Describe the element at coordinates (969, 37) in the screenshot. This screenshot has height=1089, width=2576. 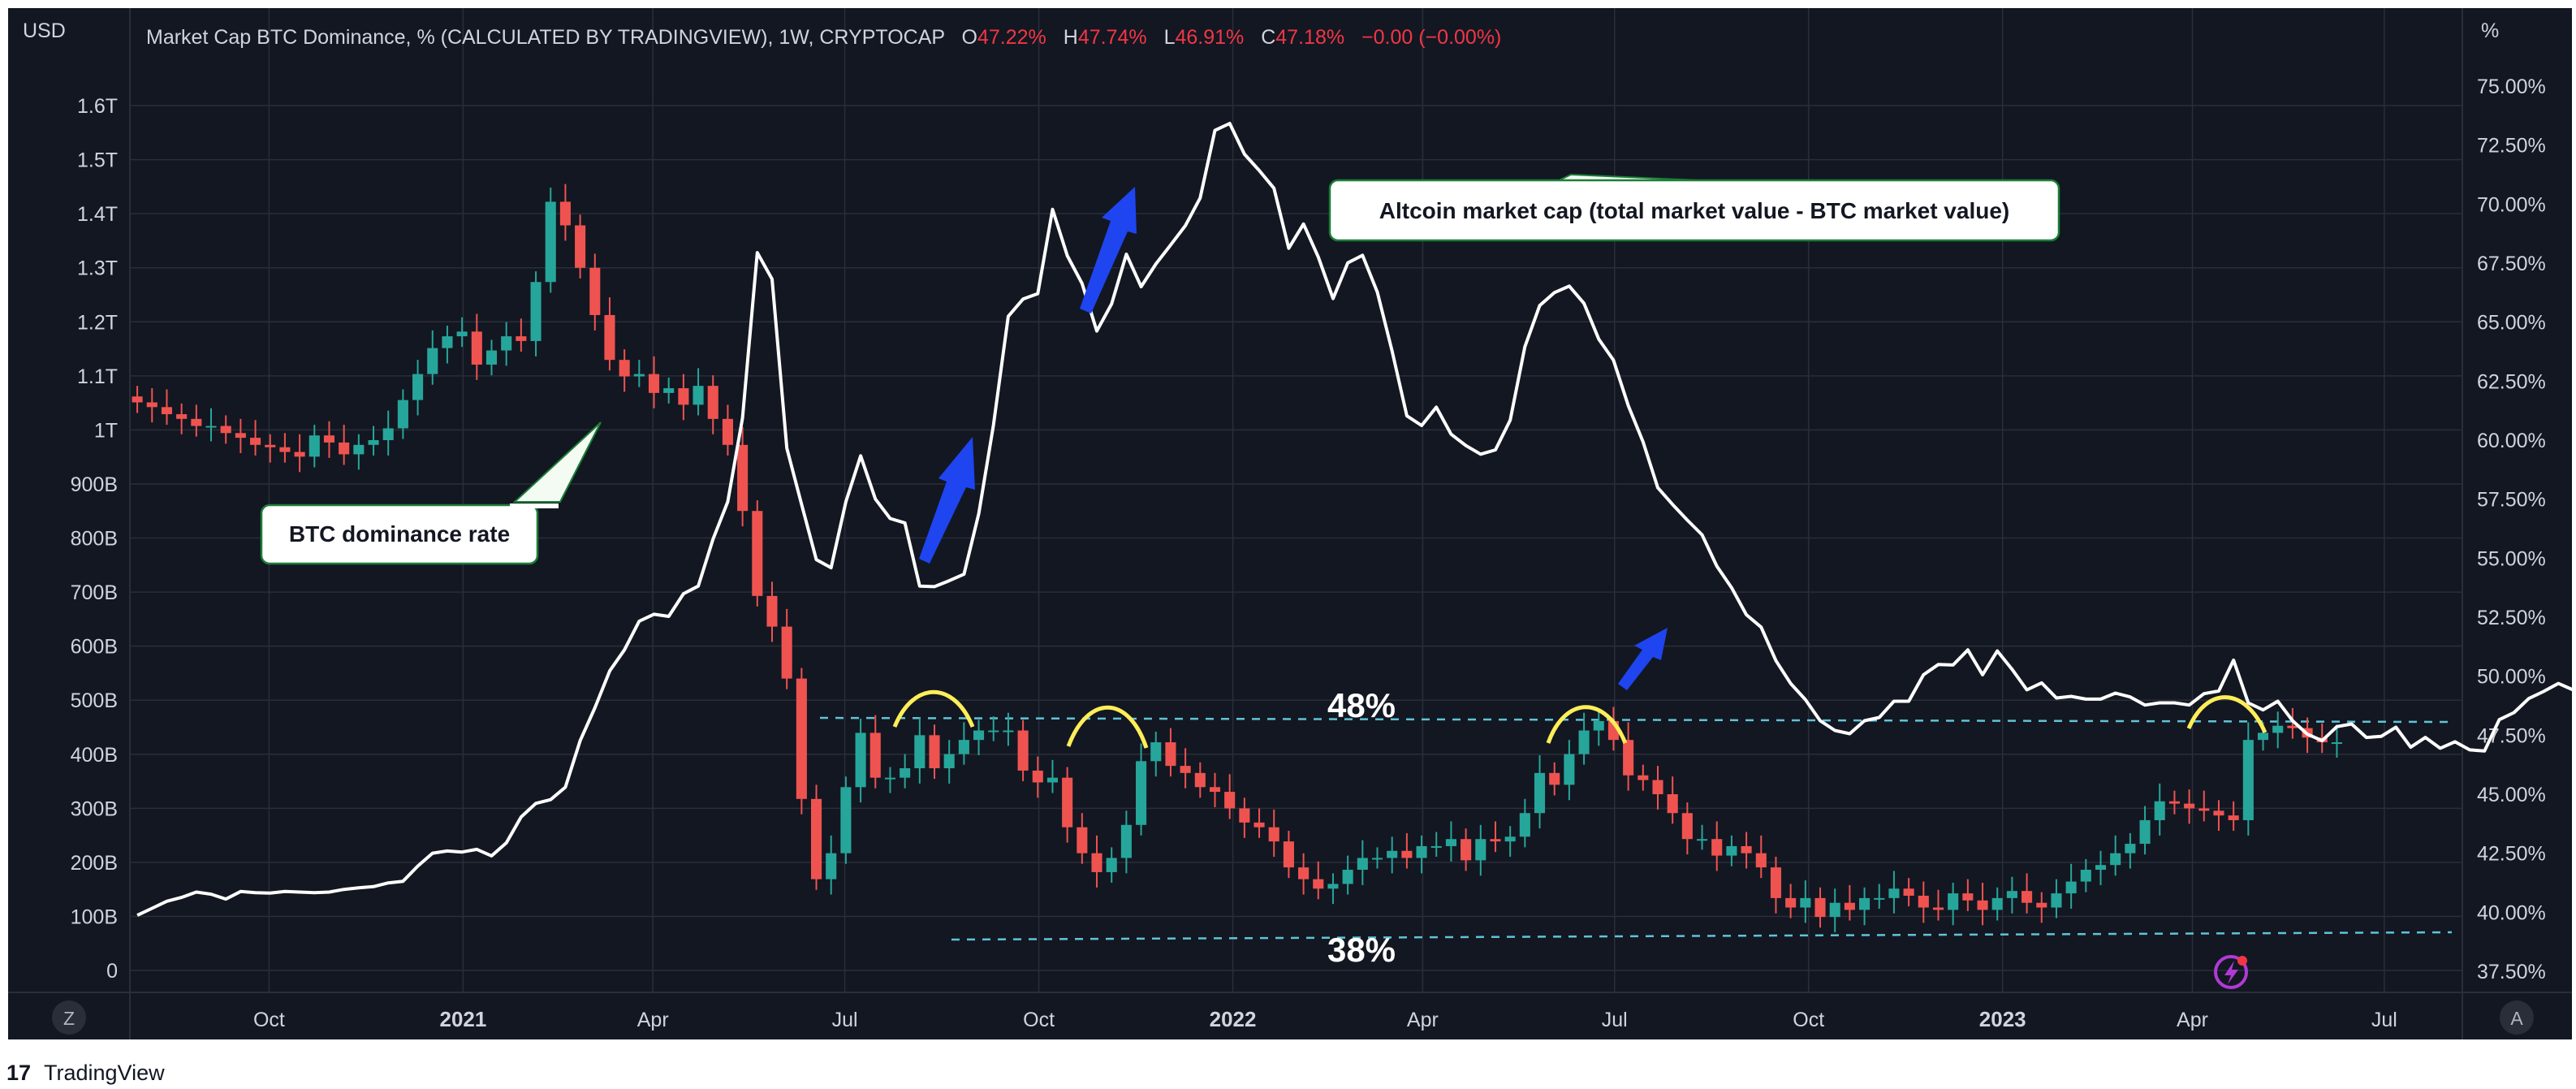
I see `ohlc-open-key: O` at that location.